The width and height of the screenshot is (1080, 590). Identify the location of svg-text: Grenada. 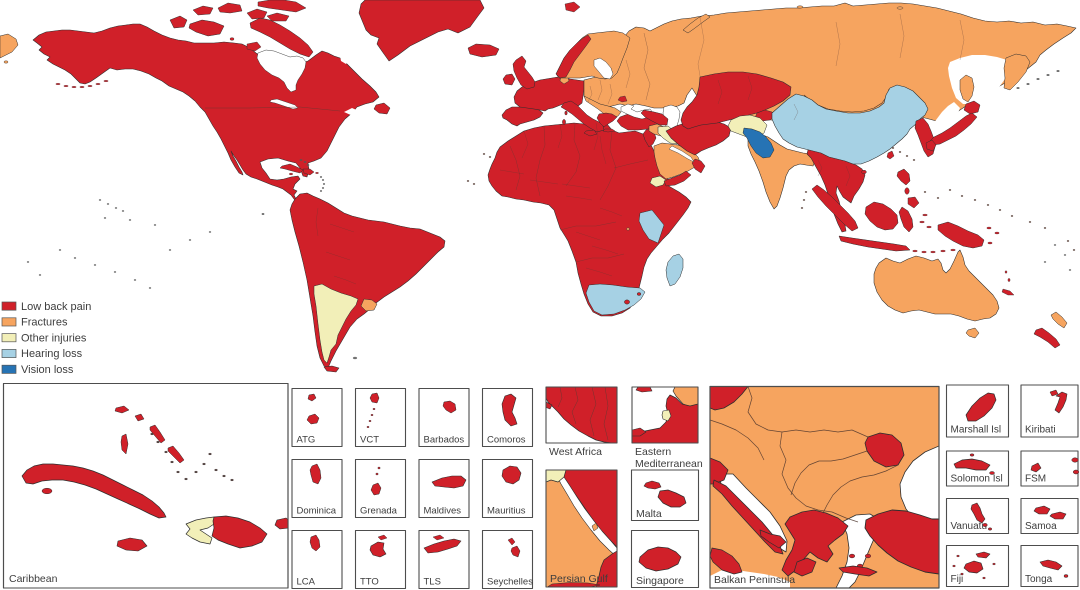
(379, 511).